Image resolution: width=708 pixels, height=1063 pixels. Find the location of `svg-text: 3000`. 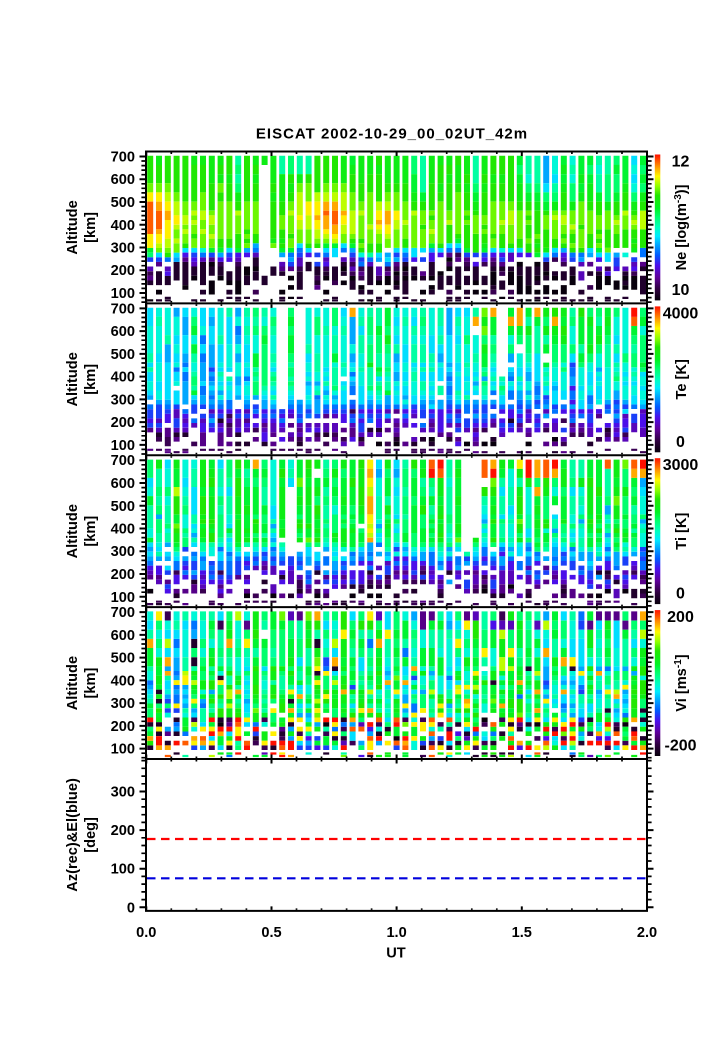

svg-text: 3000 is located at coordinates (681, 465).